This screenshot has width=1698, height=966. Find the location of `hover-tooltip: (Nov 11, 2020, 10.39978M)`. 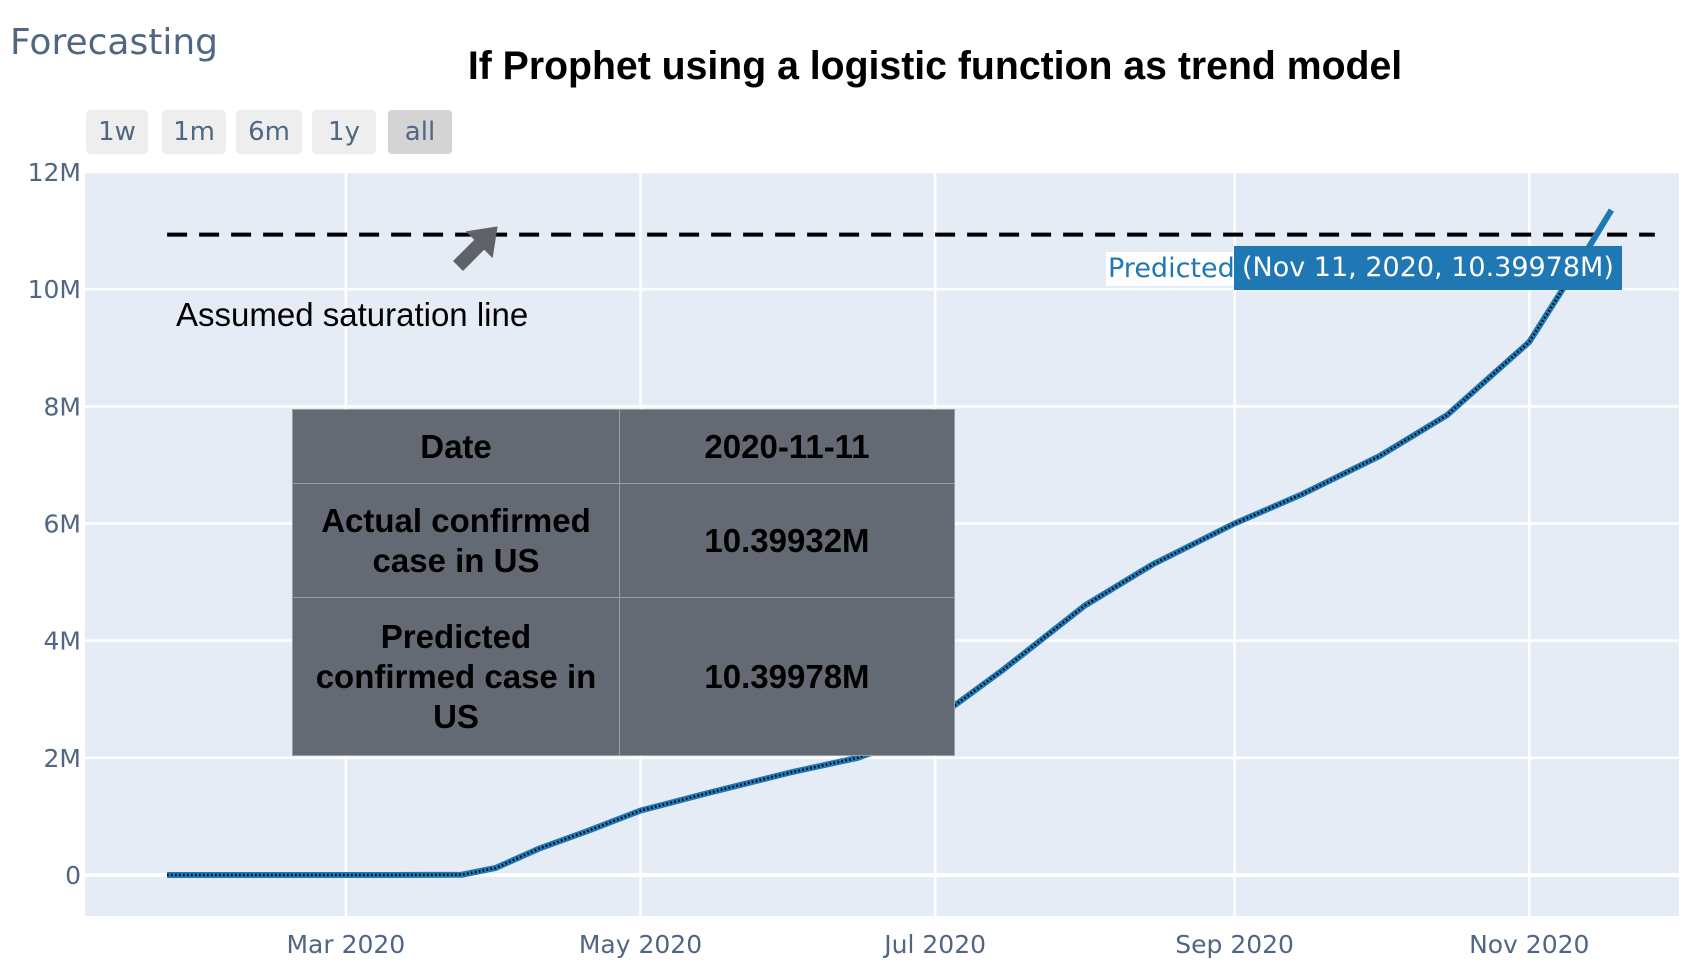

hover-tooltip: (Nov 11, 2020, 10.39978M) is located at coordinates (1428, 268).